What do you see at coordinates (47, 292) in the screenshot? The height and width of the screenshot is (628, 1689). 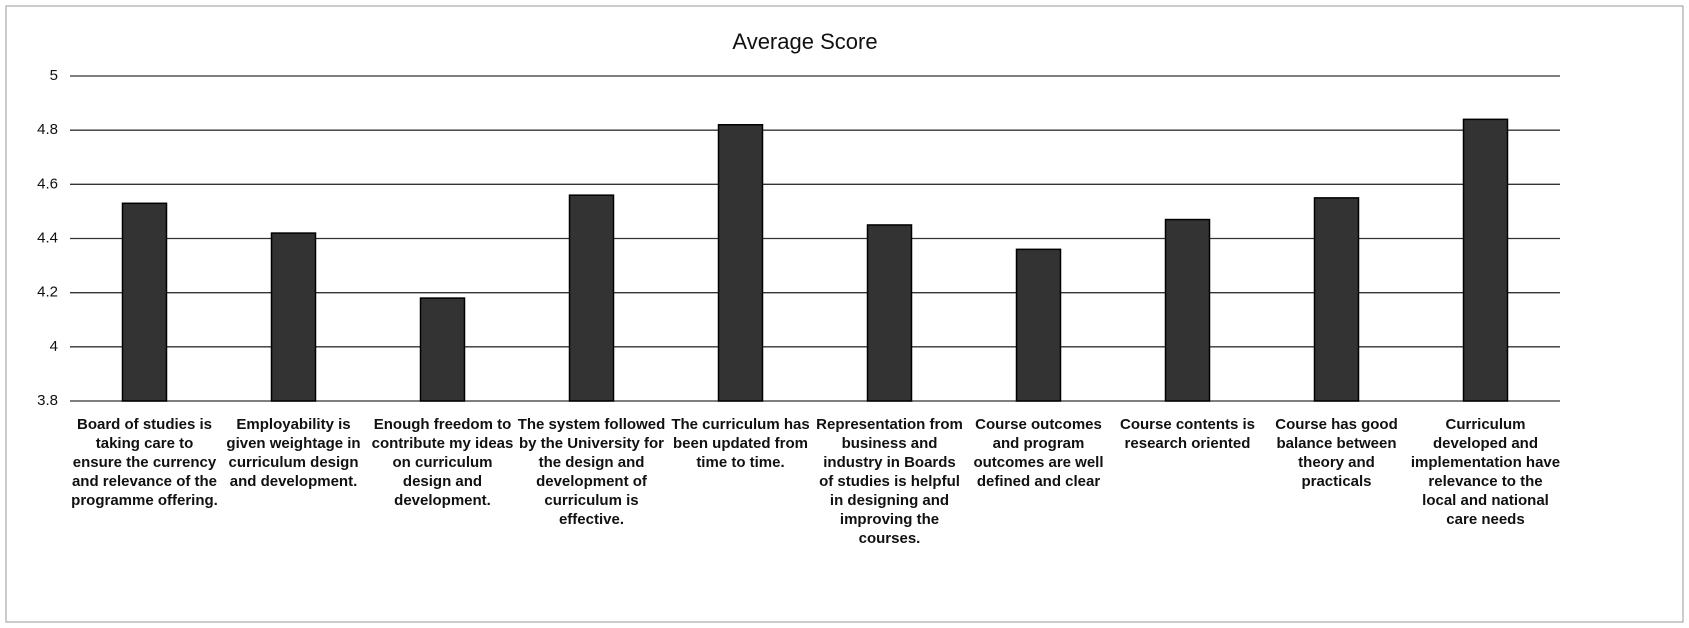 I see `y-tick-label: 4.2` at bounding box center [47, 292].